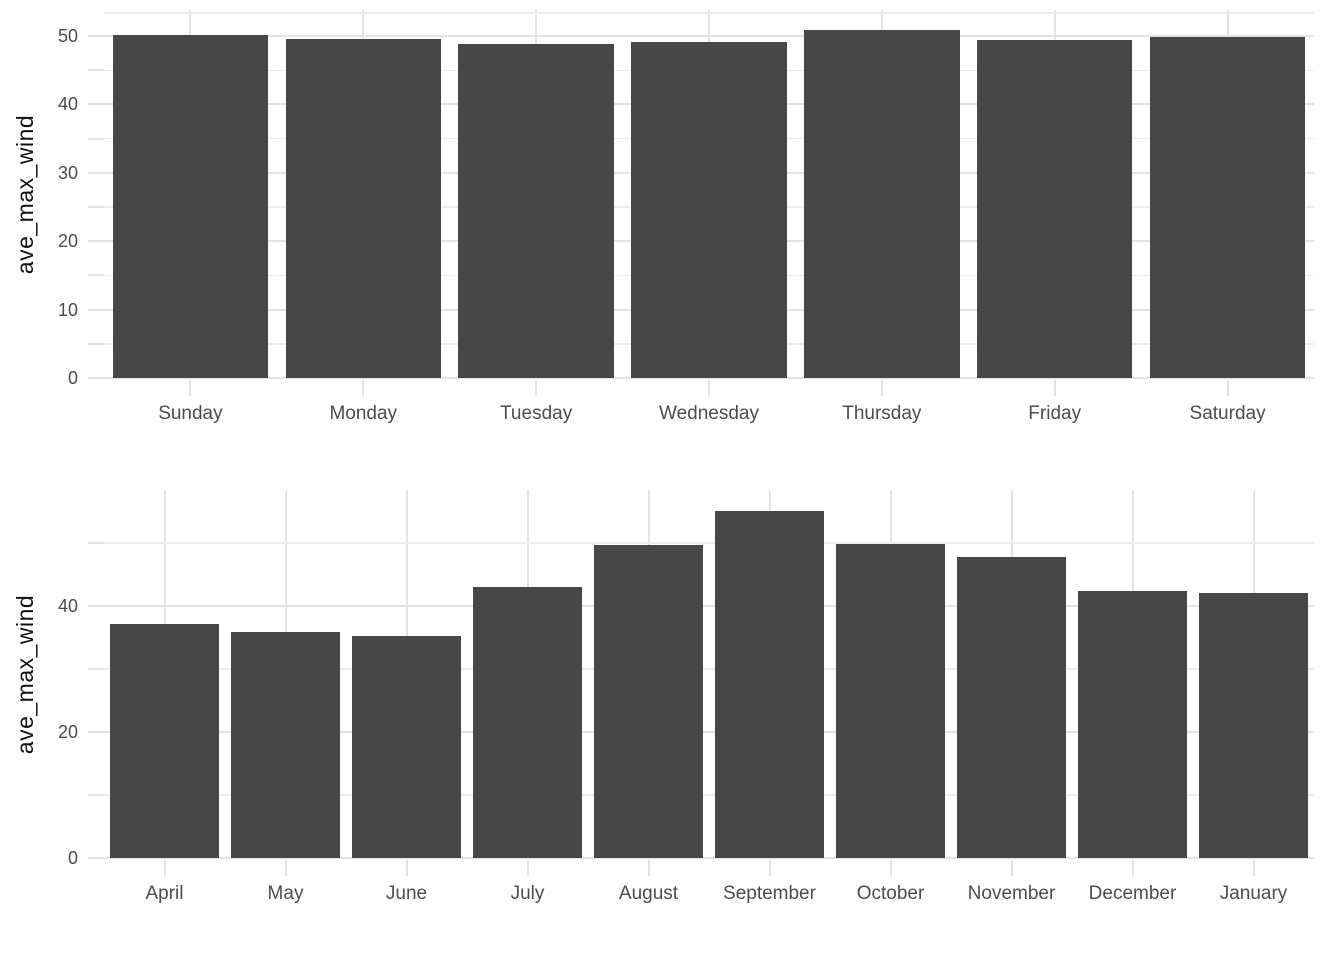 The image size is (1344, 960). What do you see at coordinates (363, 208) in the screenshot?
I see `bar-monday` at bounding box center [363, 208].